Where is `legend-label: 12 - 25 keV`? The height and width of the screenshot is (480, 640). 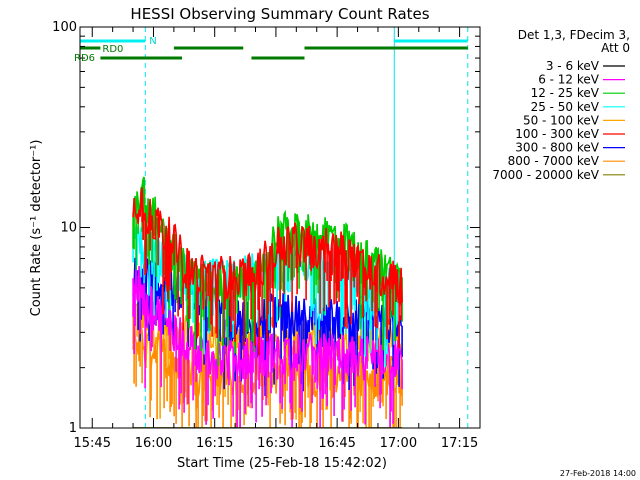
legend-label: 12 - 25 keV is located at coordinates (565, 93).